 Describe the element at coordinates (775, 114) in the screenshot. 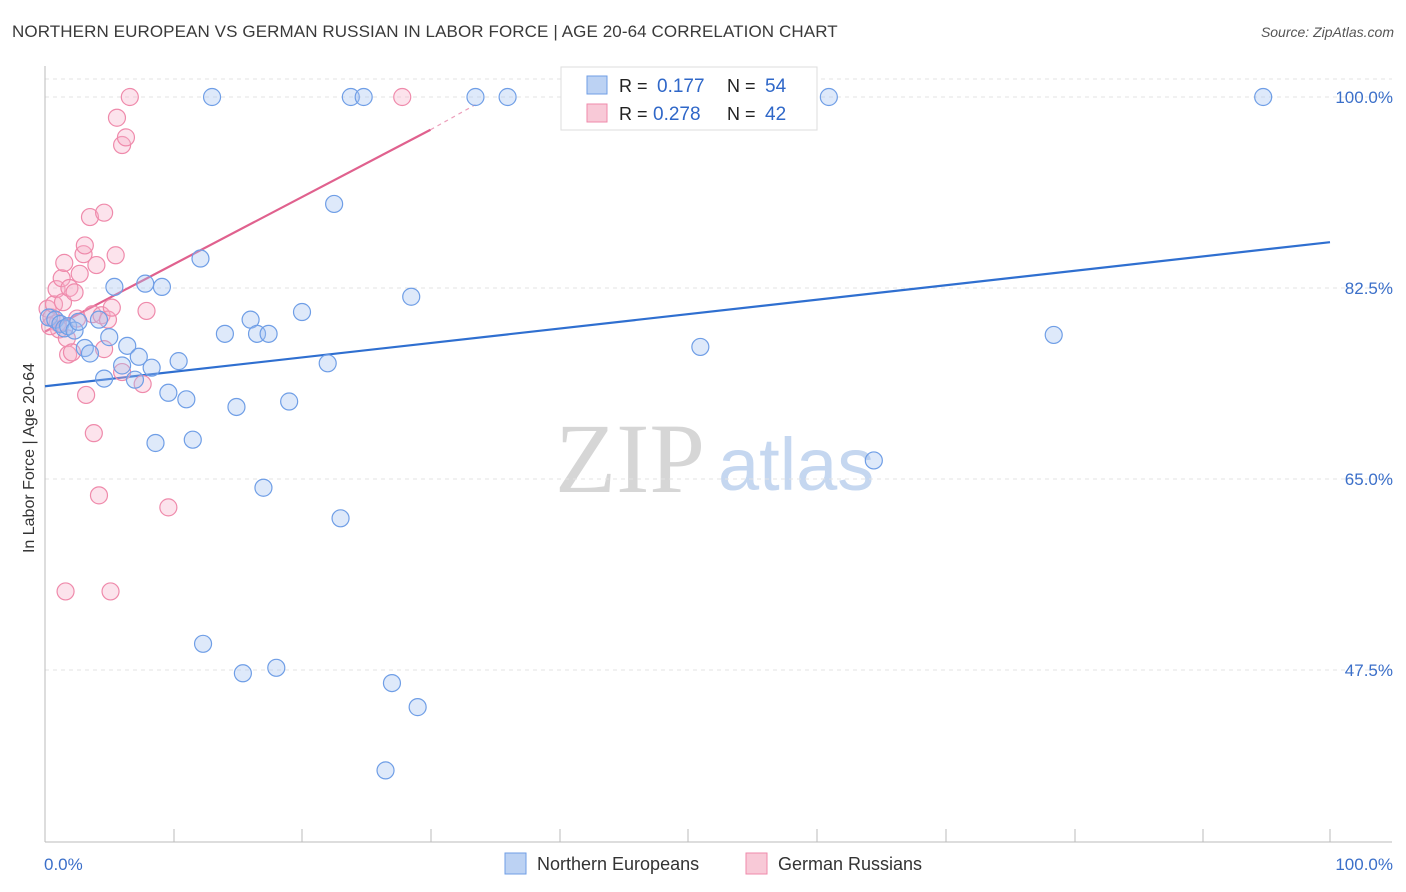

I see `legend-n-value-2: 42` at that location.